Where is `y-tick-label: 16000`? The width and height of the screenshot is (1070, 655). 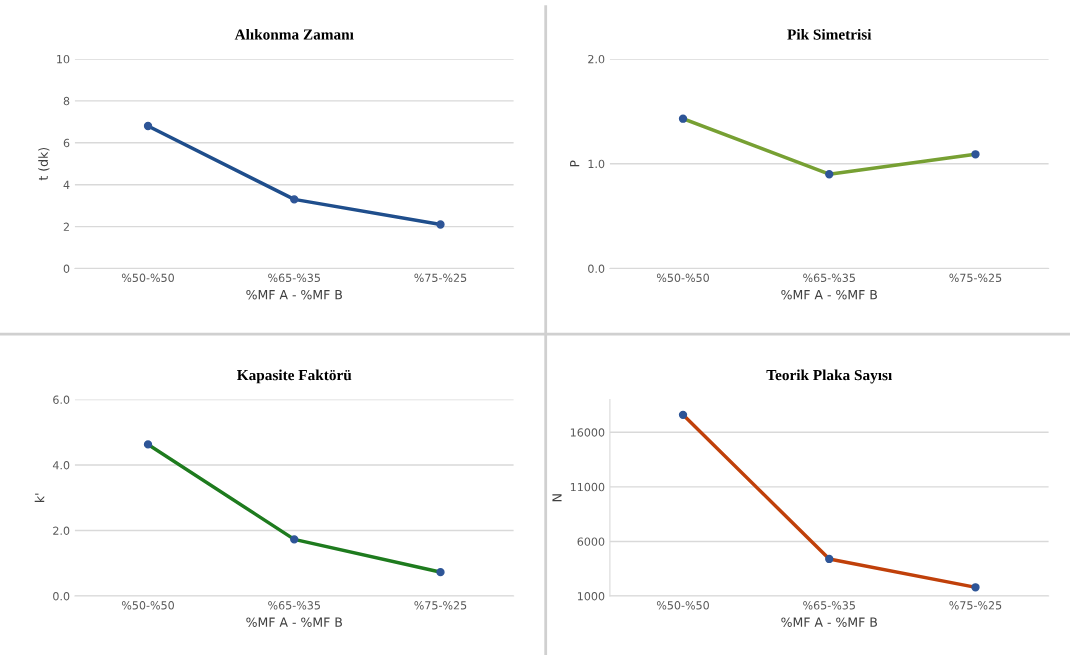
y-tick-label: 16000 is located at coordinates (587, 432).